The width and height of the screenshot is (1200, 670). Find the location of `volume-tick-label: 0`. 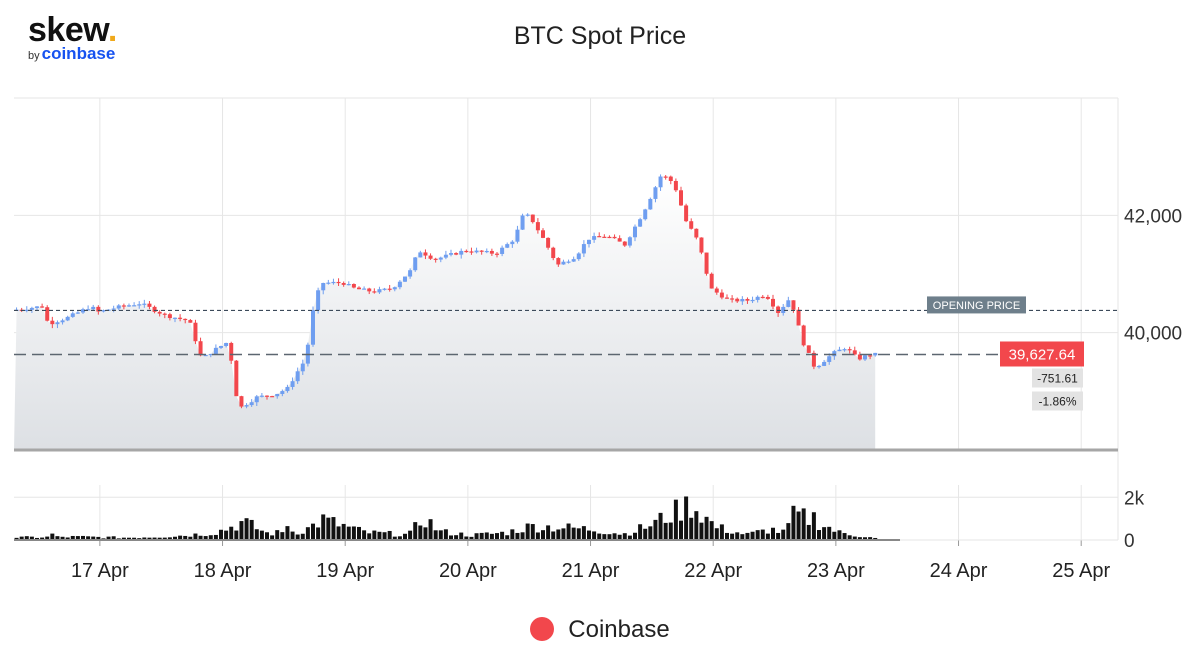

volume-tick-label: 0 is located at coordinates (1129, 541).